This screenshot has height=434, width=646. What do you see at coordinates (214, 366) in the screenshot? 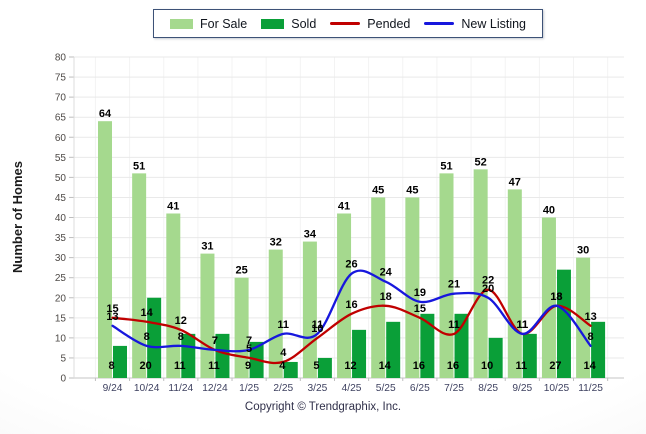
I see `sold-value-label: 11` at bounding box center [214, 366].